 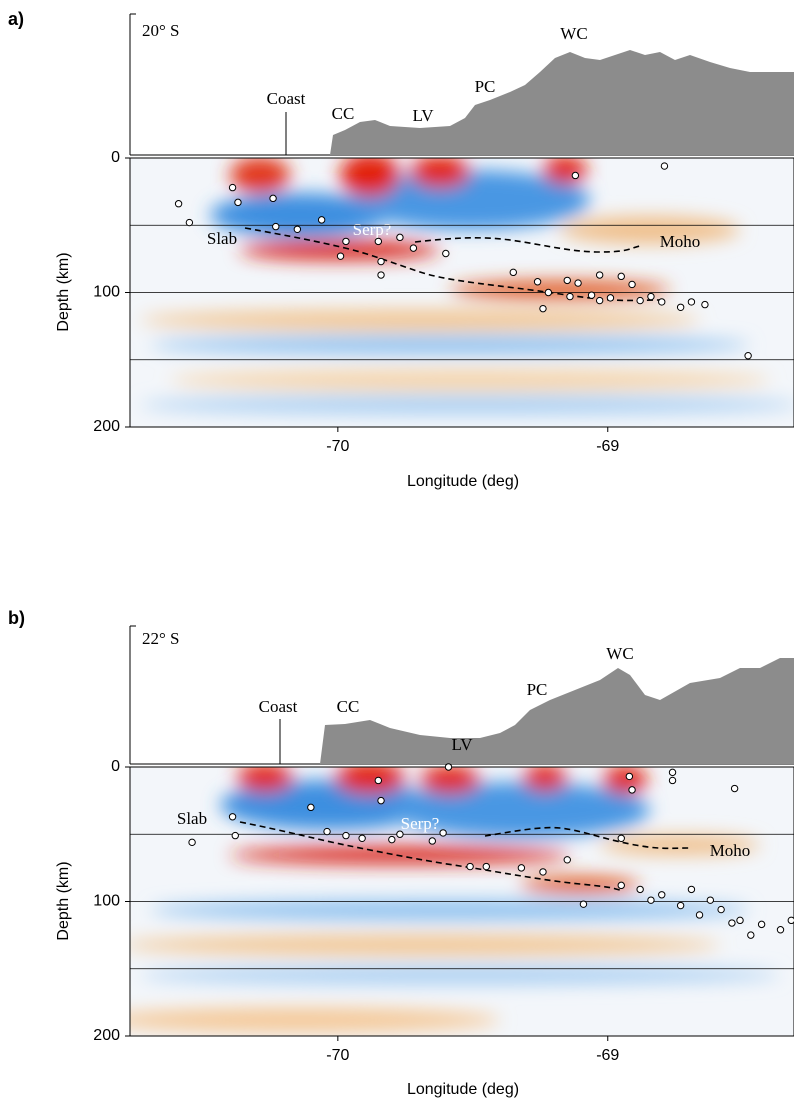 What do you see at coordinates (16, 19) in the screenshot?
I see `panel-label: a)` at bounding box center [16, 19].